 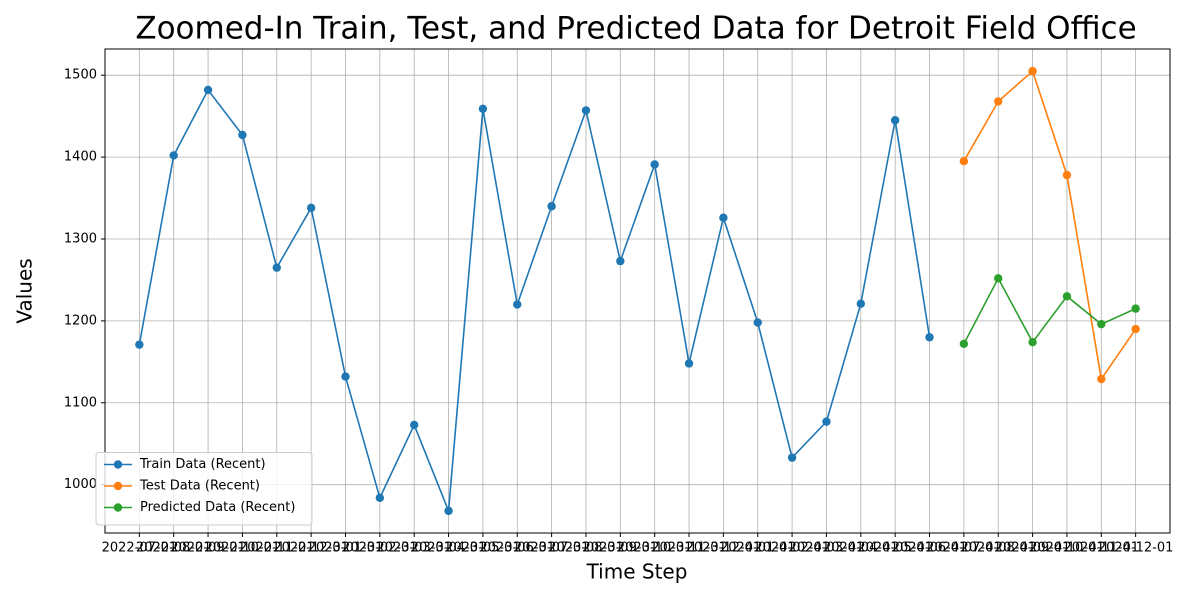 I want to click on x-tick-label: 2023-03-01, so click(x=414, y=548).